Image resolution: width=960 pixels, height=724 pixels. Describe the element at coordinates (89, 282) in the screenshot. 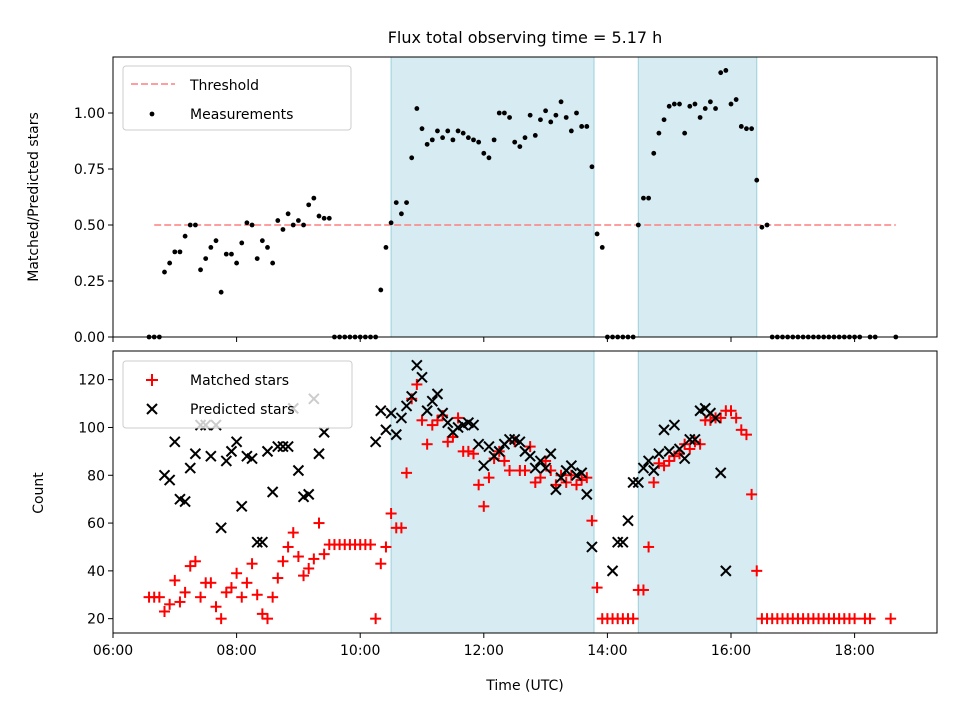

I see `y-tick-label: 0.25` at that location.